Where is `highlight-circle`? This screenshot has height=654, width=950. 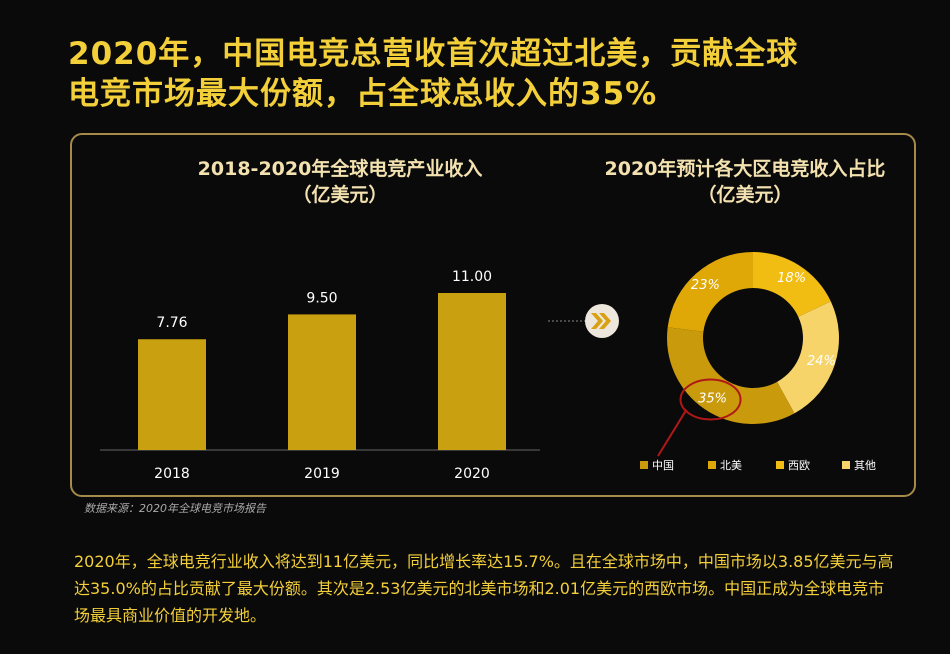 highlight-circle is located at coordinates (710, 399).